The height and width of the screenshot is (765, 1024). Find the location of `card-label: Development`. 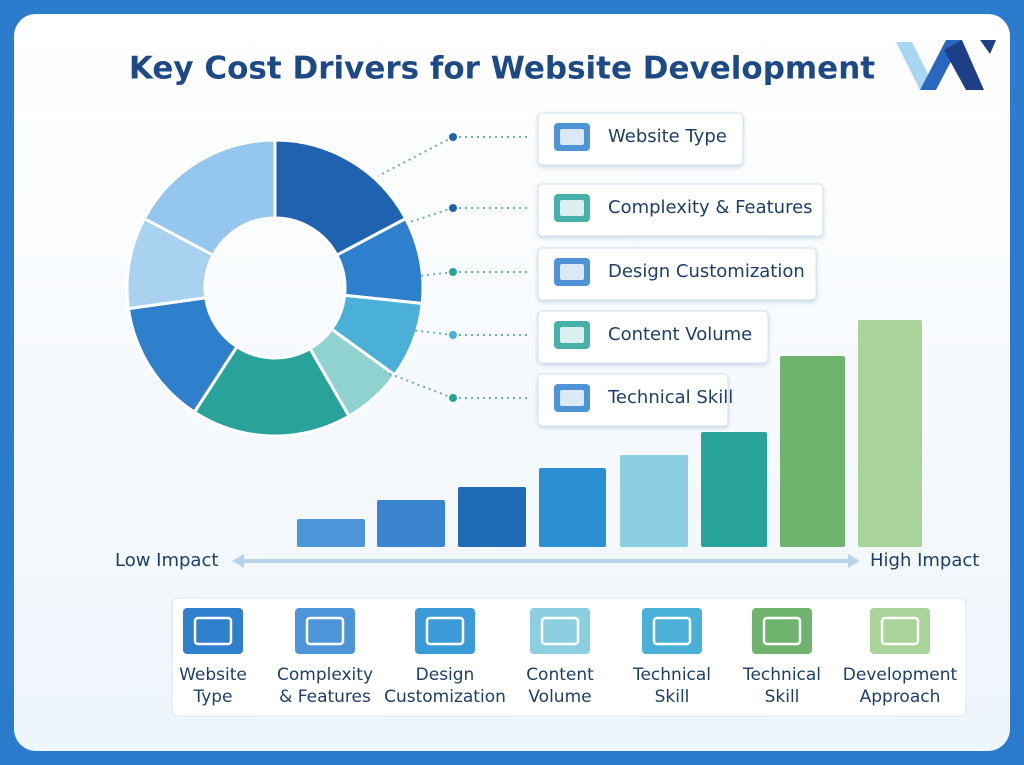

card-label: Development is located at coordinates (900, 675).